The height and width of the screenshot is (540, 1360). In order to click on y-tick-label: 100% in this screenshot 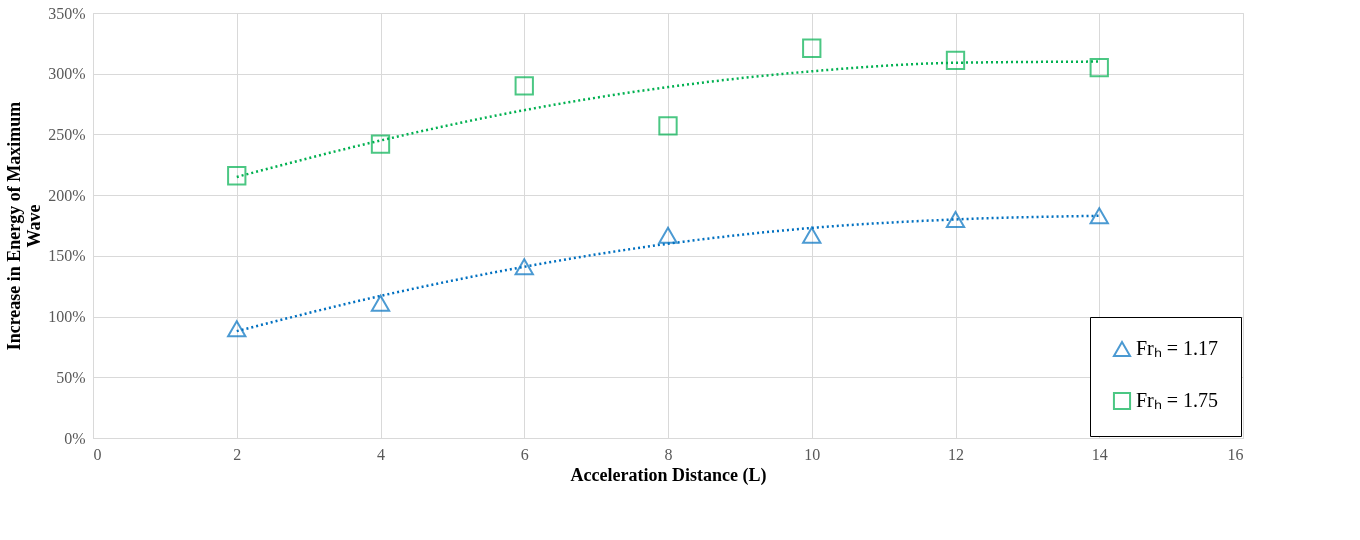, I will do `click(67, 317)`.